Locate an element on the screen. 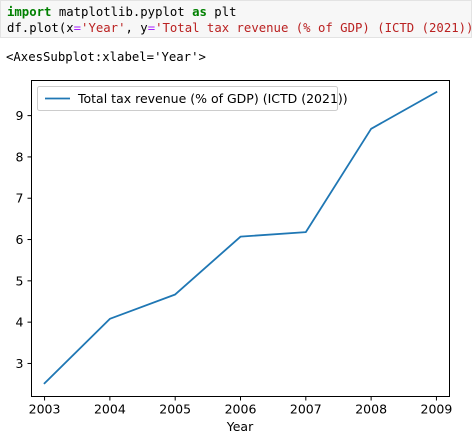  plot-call-mid: , y is located at coordinates (136, 28).